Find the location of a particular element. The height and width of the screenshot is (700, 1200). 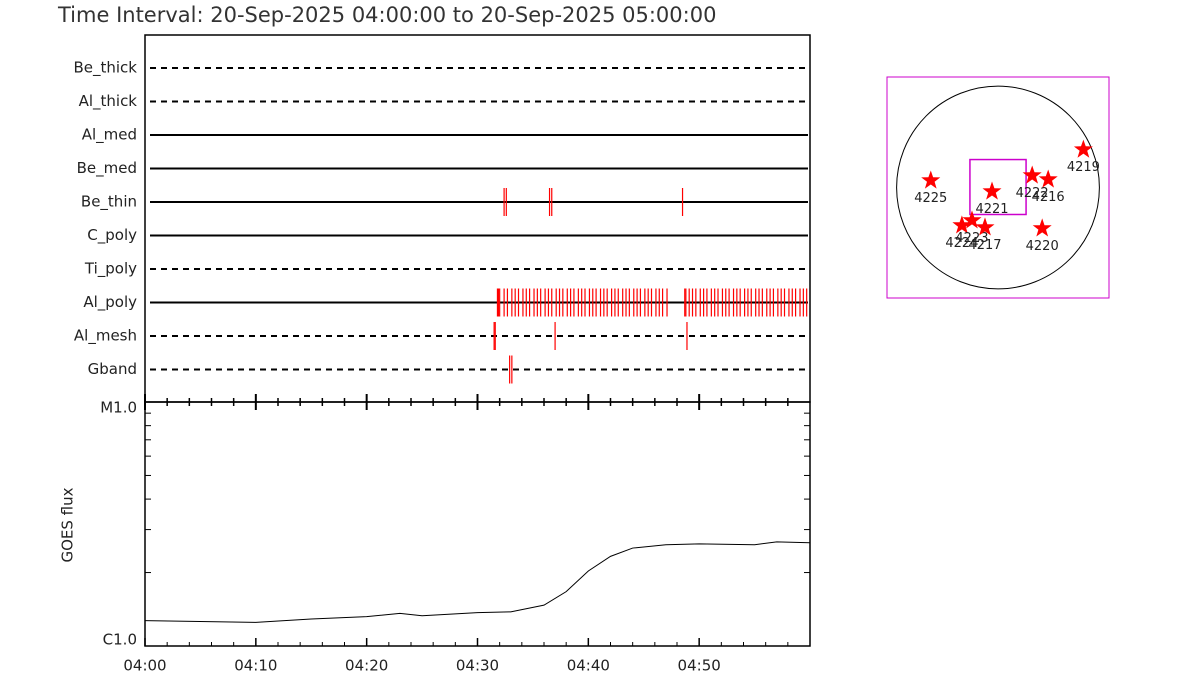

x-tick-label: 04:00 is located at coordinates (144, 666).